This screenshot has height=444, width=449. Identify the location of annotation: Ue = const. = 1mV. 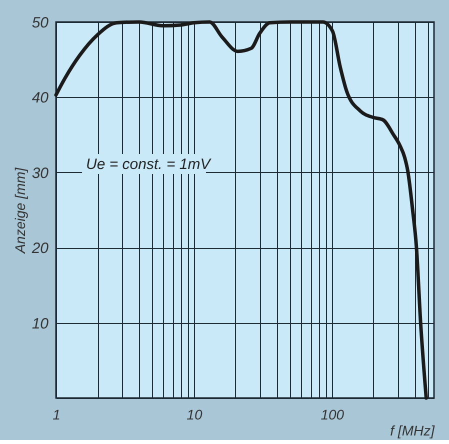
(149, 164).